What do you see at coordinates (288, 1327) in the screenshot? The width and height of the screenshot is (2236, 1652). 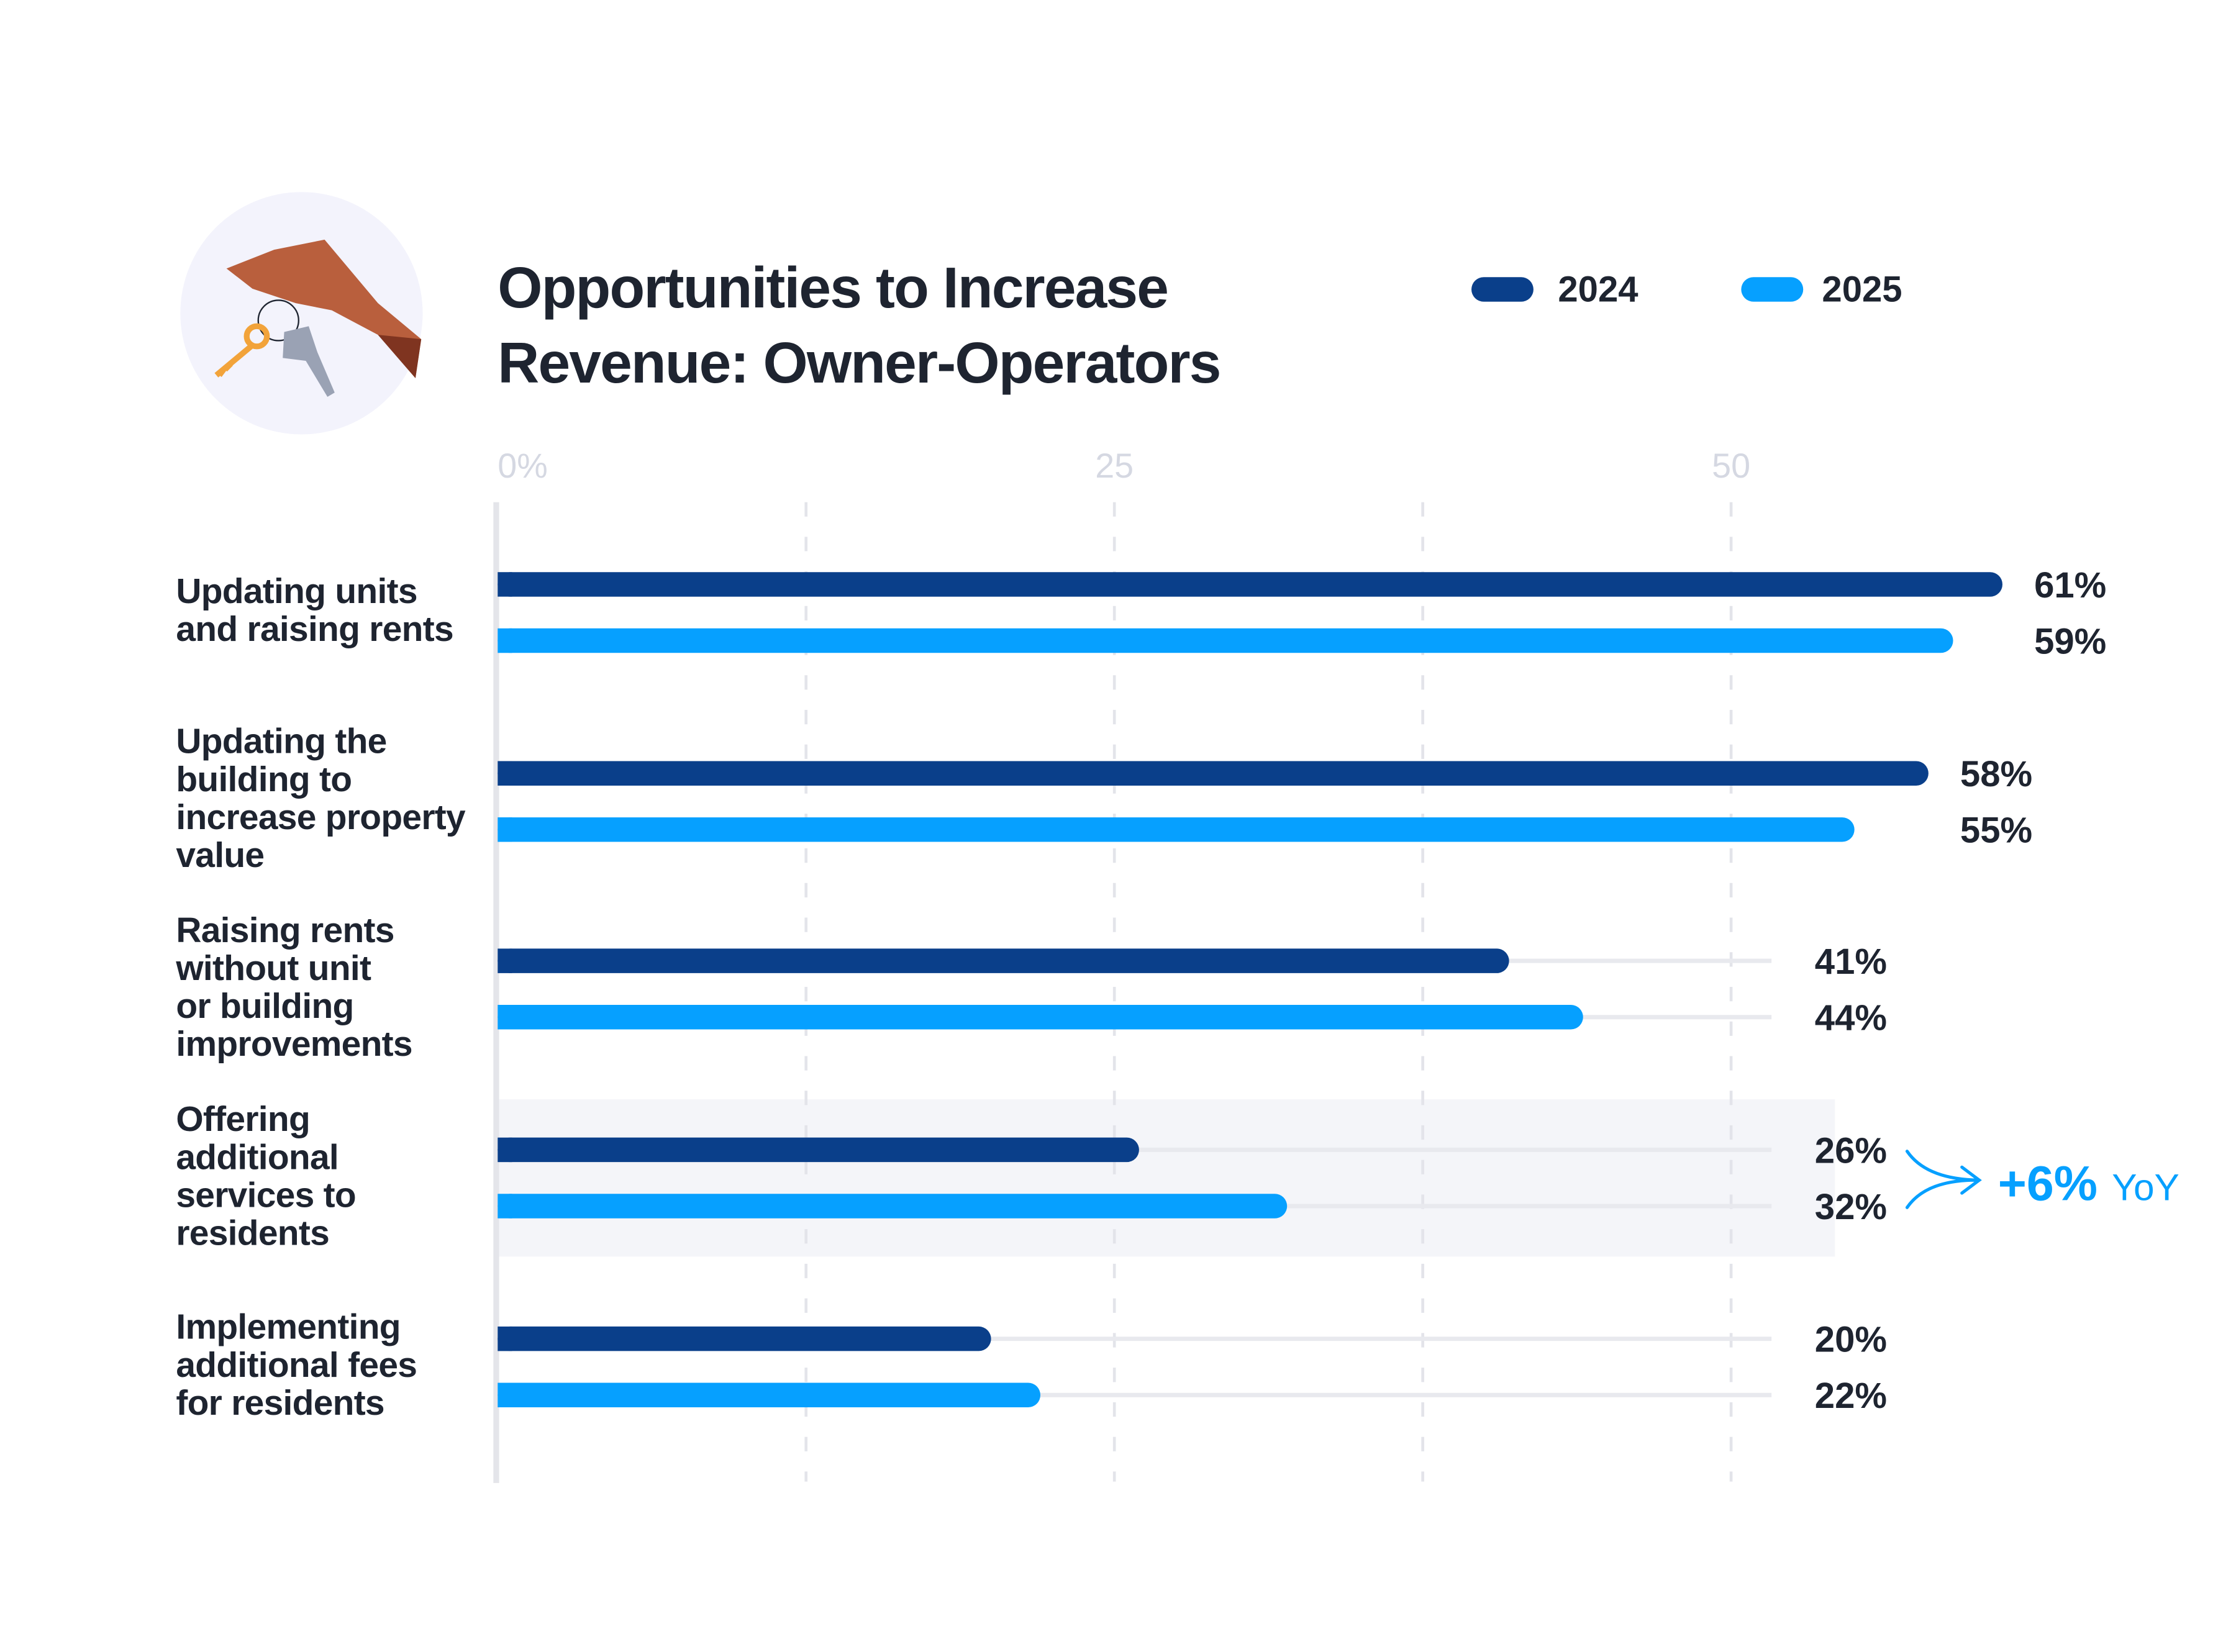 I see `category-label: Implementing` at bounding box center [288, 1327].